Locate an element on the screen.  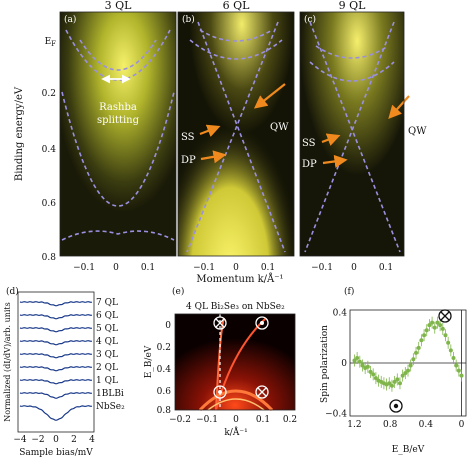
ytick-e-4: 0.6 is located at coordinates (164, 392).